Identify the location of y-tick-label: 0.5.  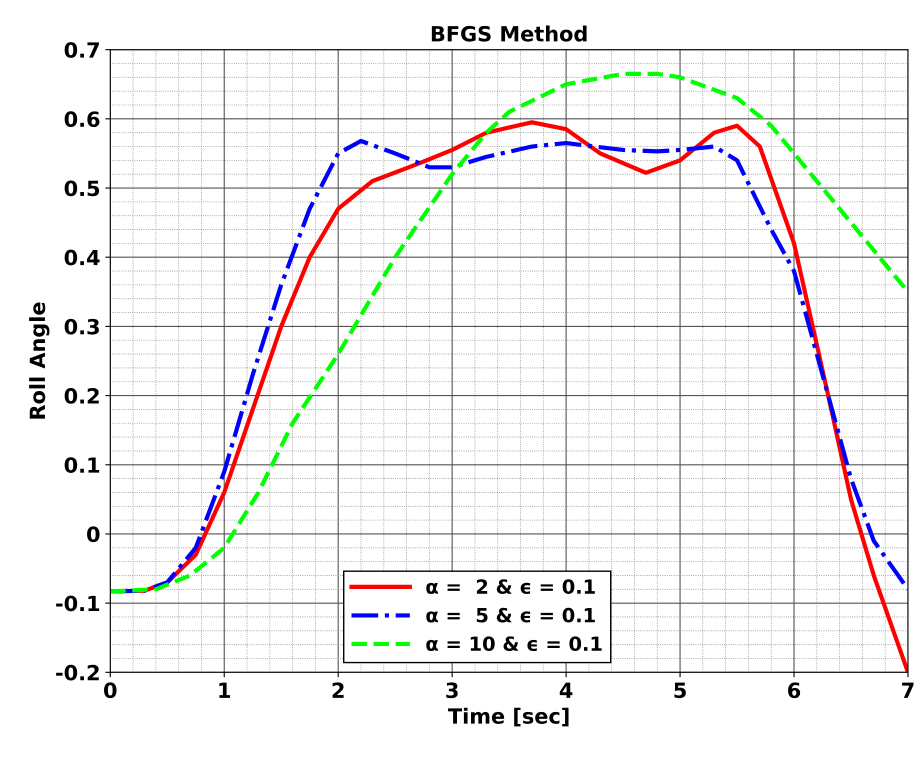
(82, 188).